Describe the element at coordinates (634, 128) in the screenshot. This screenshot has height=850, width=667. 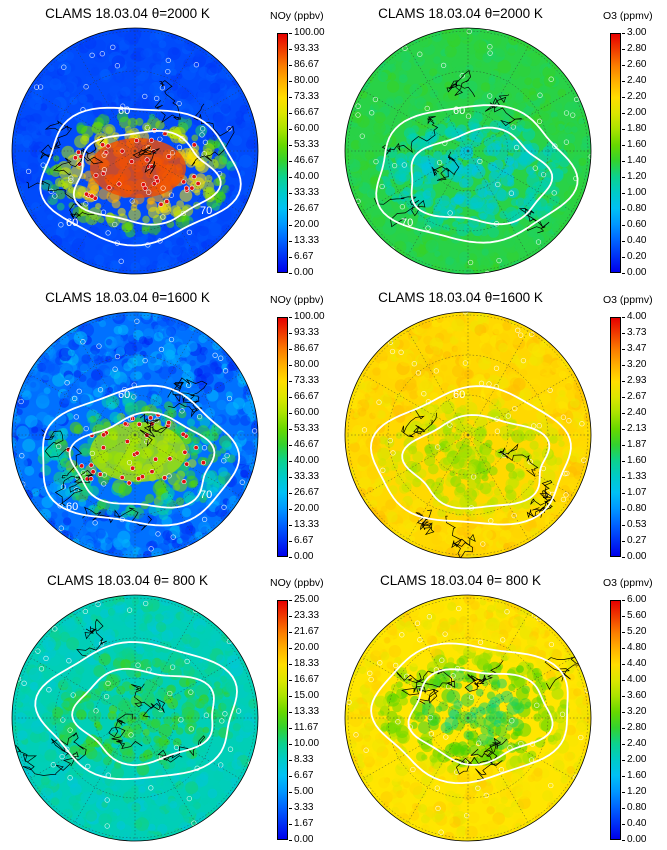
I see `colorbar-tick-label: 1.80` at that location.